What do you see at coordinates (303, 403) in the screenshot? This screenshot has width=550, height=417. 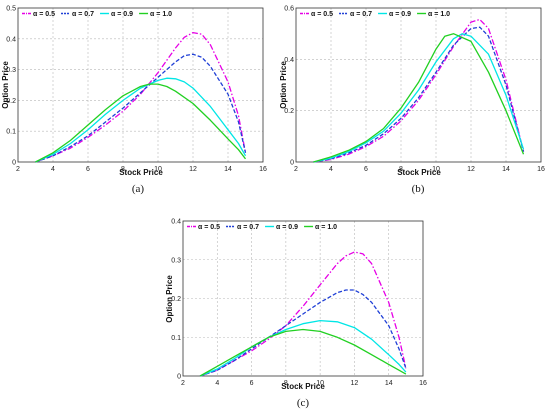 I see `panel-caption: (c)` at bounding box center [303, 403].